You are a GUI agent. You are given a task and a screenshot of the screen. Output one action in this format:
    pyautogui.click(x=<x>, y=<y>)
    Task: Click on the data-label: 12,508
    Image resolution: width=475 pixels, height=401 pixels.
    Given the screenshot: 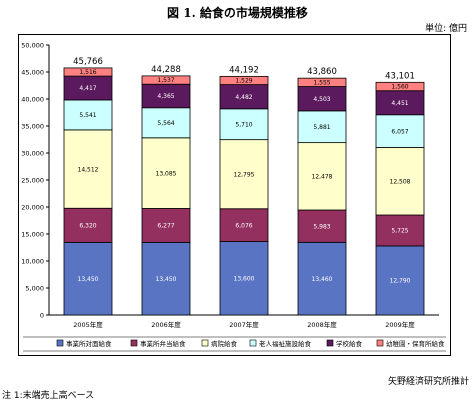 What is the action you would take?
    pyautogui.click(x=400, y=181)
    